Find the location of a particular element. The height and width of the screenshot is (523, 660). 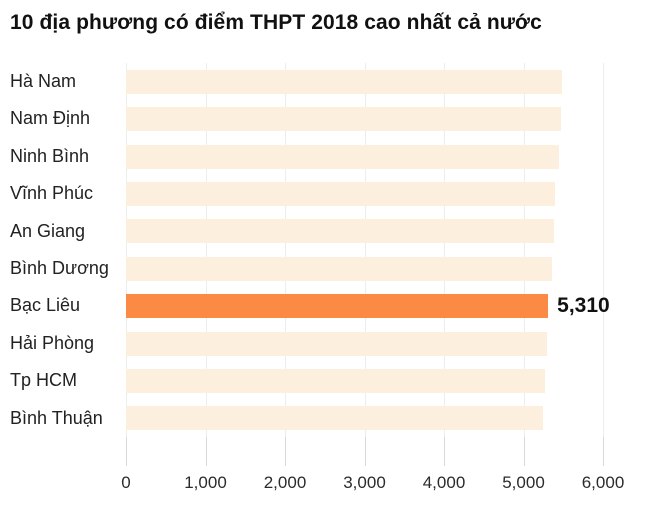

category-label: Hà Nam is located at coordinates (43, 81).